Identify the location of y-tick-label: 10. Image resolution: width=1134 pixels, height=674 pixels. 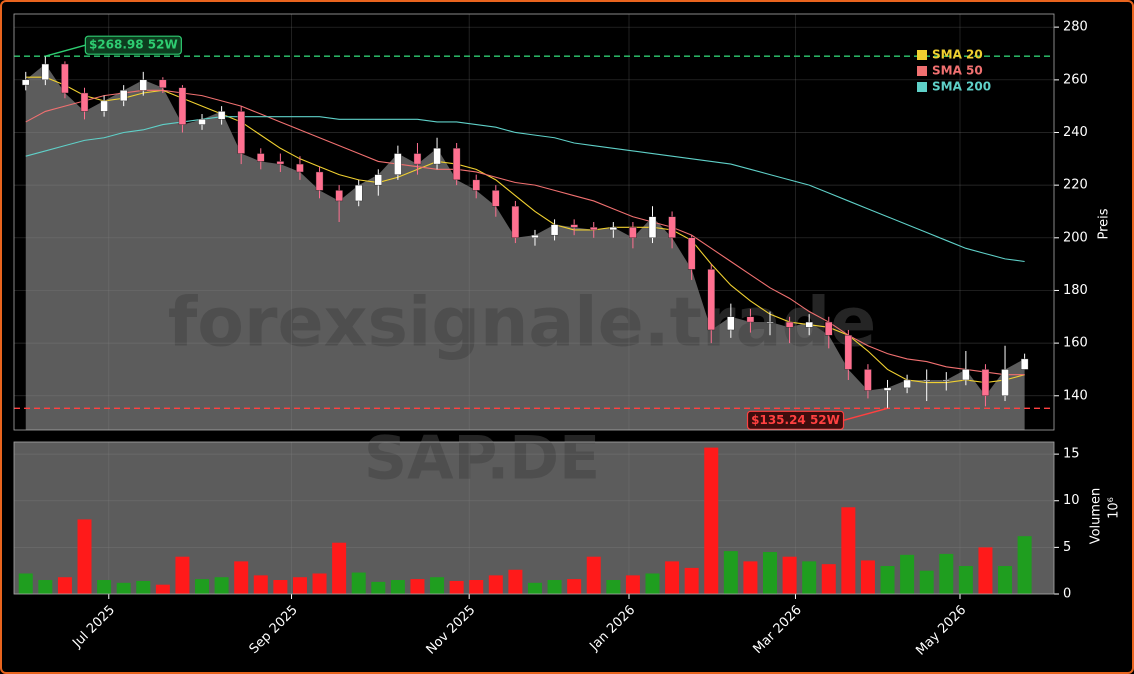
(1071, 500).